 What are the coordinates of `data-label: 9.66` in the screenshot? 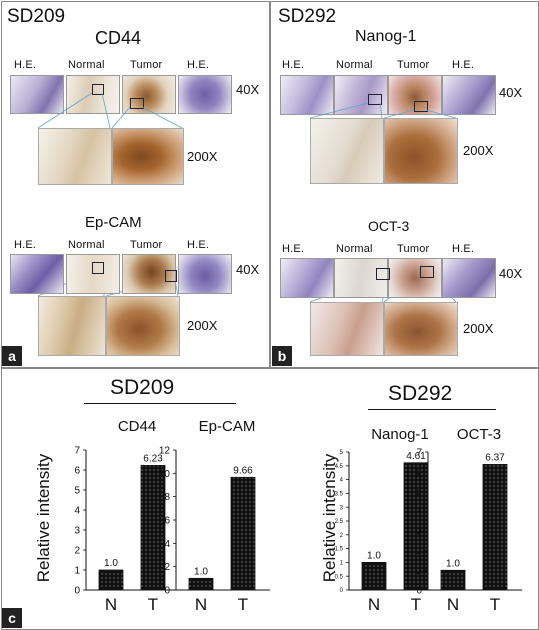 It's located at (243, 470).